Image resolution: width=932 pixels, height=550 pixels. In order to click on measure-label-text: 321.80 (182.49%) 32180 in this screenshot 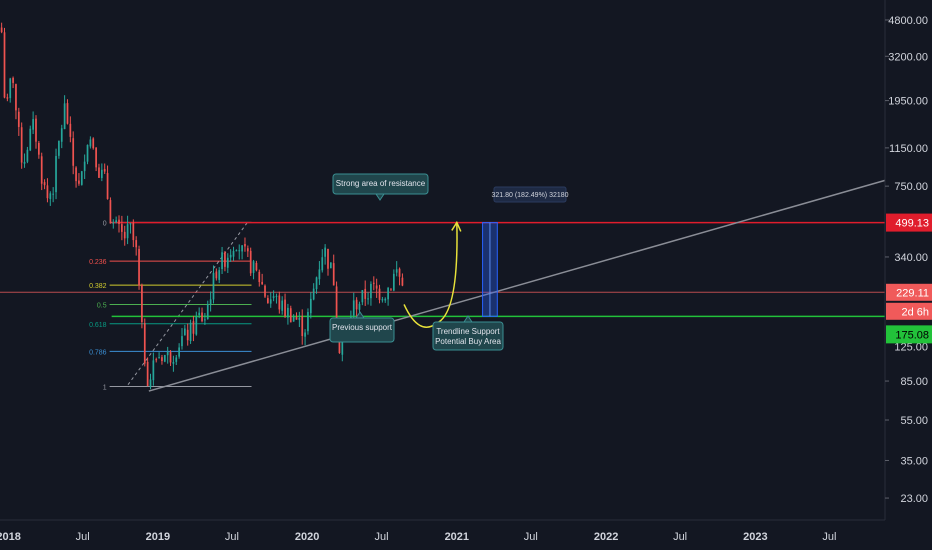, I will do `click(529, 195)`.